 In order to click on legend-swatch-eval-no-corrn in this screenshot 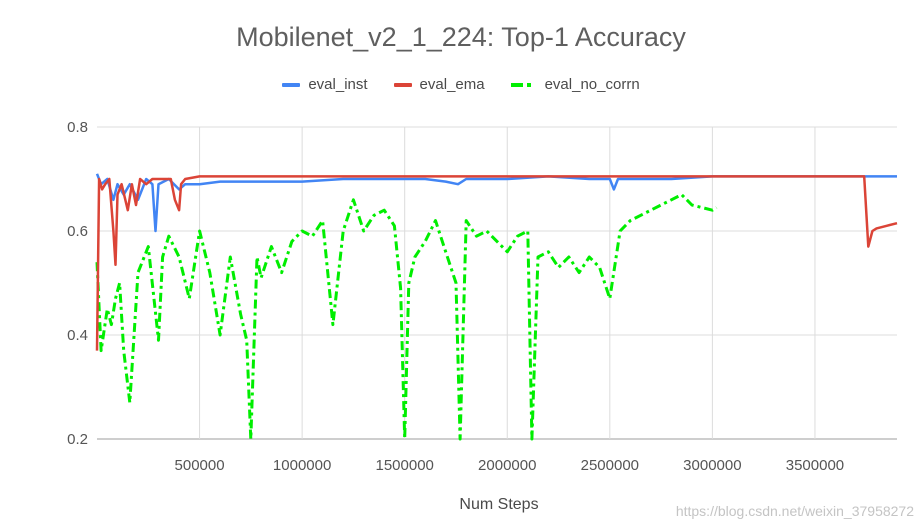, I will do `click(523, 84)`.